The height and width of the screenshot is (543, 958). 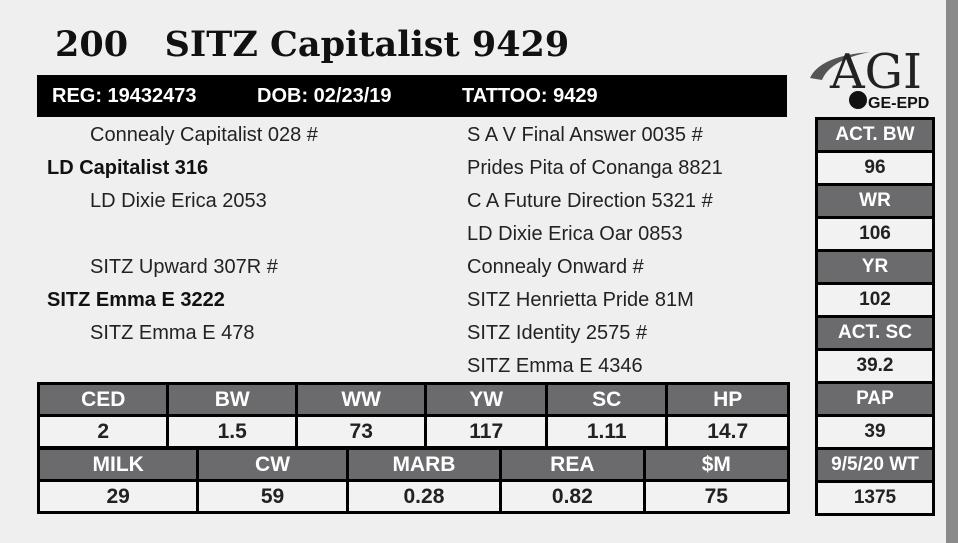 What do you see at coordinates (412, 96) in the screenshot?
I see `info-bar: REG: 19432473 DOB: 02/23/19 TATTOO: 9429` at bounding box center [412, 96].